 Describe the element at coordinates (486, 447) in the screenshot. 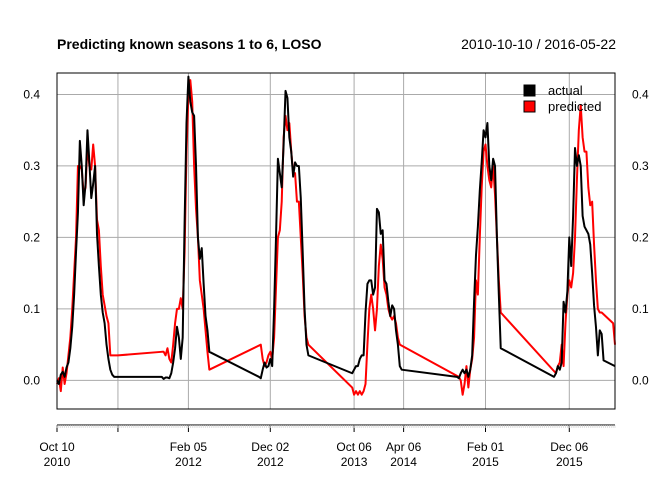

I see `x-tick-label: Feb 01` at that location.